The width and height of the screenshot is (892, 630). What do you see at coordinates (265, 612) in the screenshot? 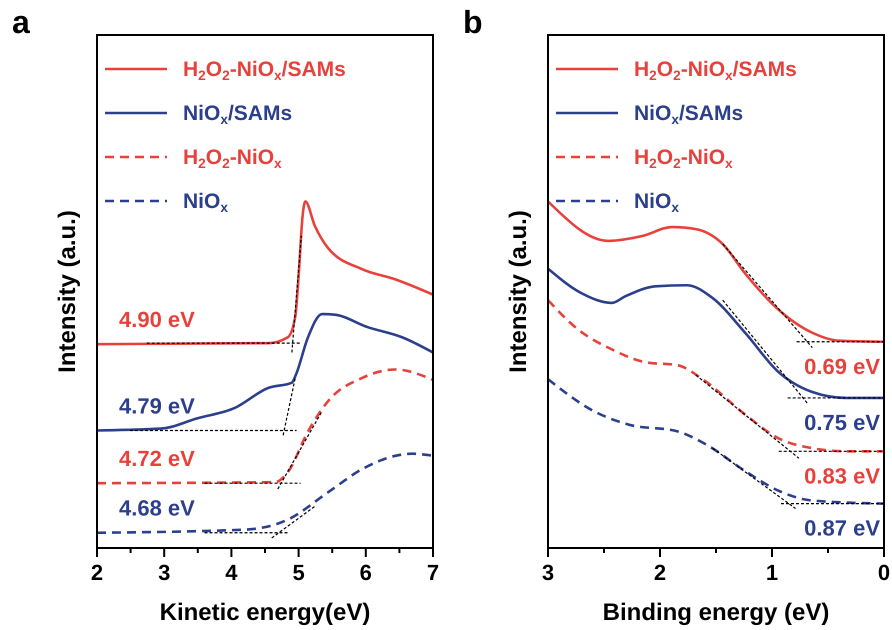
I see `x-axis-title: Kinetic energy(eV)` at bounding box center [265, 612].